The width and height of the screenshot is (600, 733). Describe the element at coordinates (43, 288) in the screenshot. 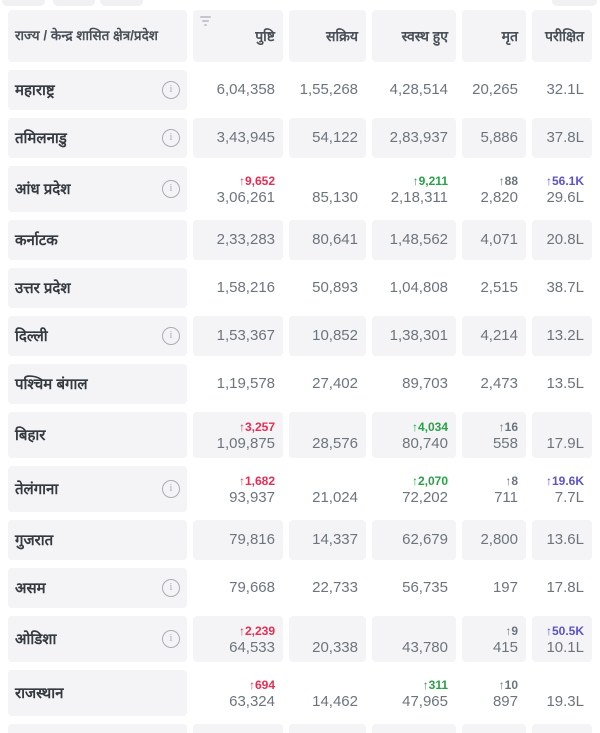

I see `state-name: उत्तर प्रदेश` at that location.